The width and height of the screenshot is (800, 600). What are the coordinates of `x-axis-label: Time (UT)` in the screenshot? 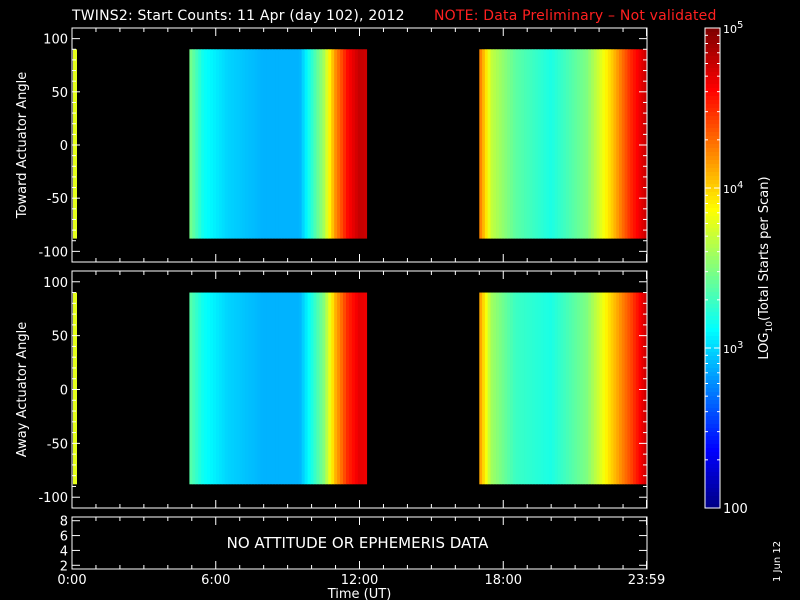 It's located at (359, 593).